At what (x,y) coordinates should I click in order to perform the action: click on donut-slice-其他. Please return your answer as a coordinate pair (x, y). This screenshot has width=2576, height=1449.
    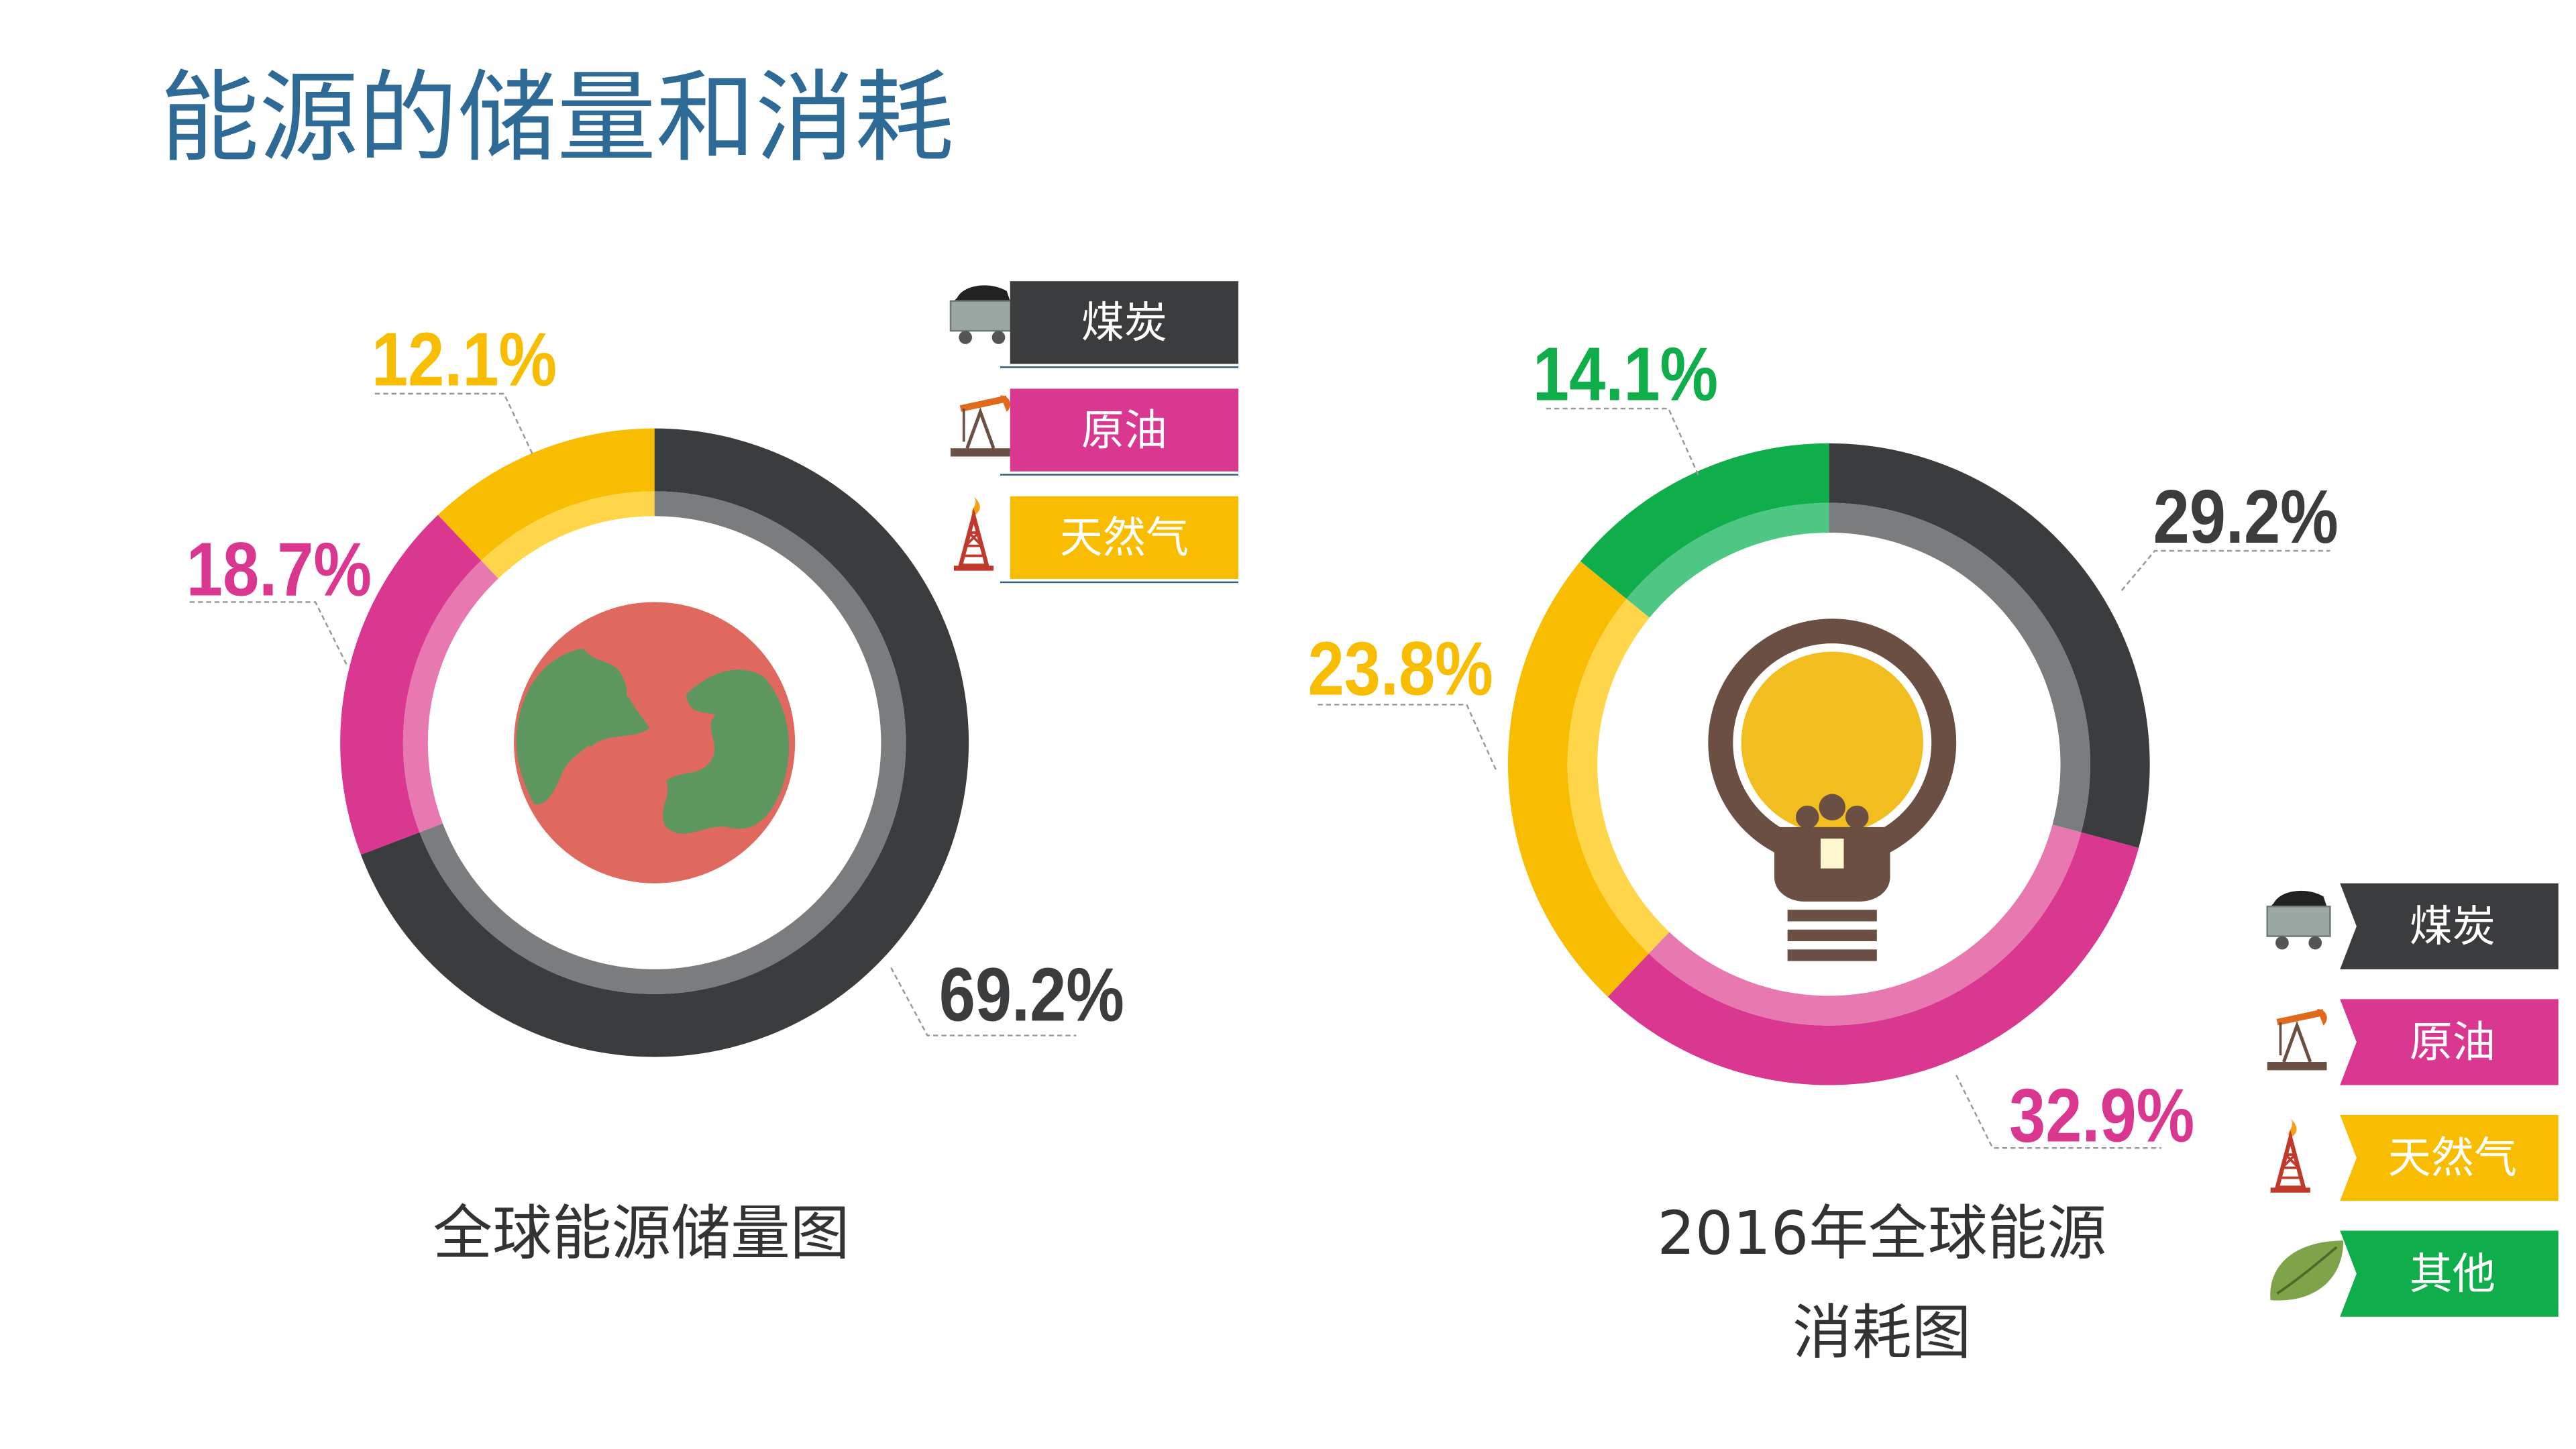
    Looking at the image, I should click on (1704, 521).